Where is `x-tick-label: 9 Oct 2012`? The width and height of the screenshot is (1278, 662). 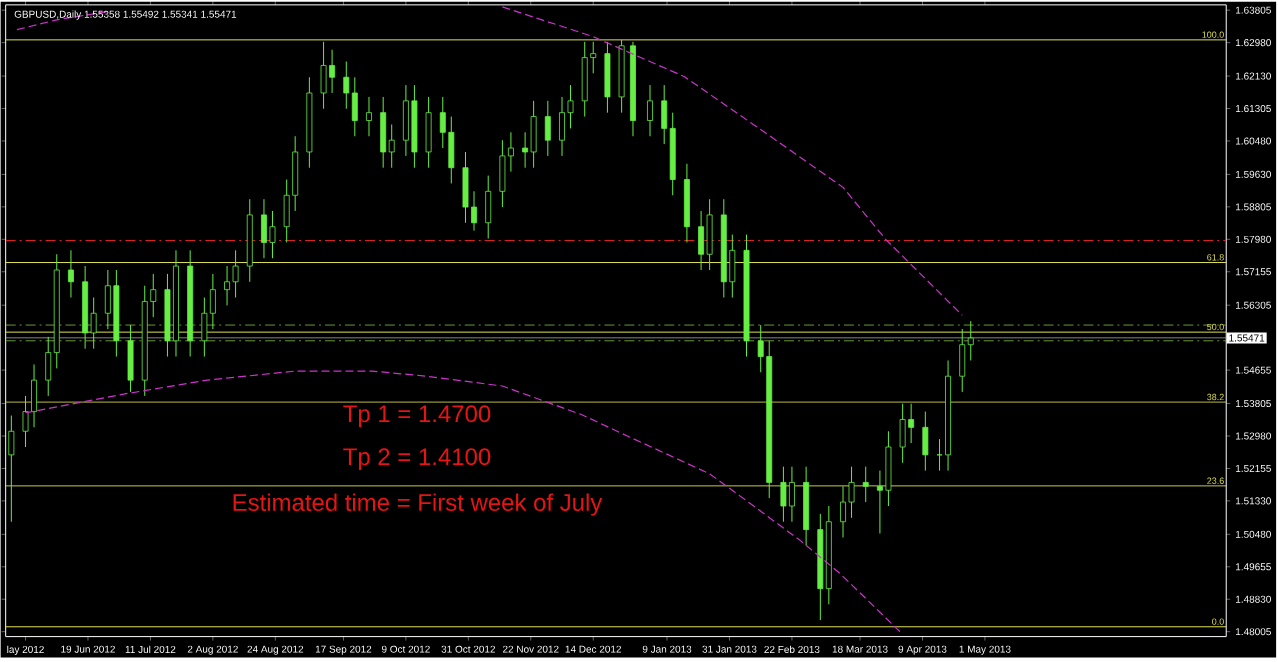 x-tick-label: 9 Oct 2012 is located at coordinates (405, 649).